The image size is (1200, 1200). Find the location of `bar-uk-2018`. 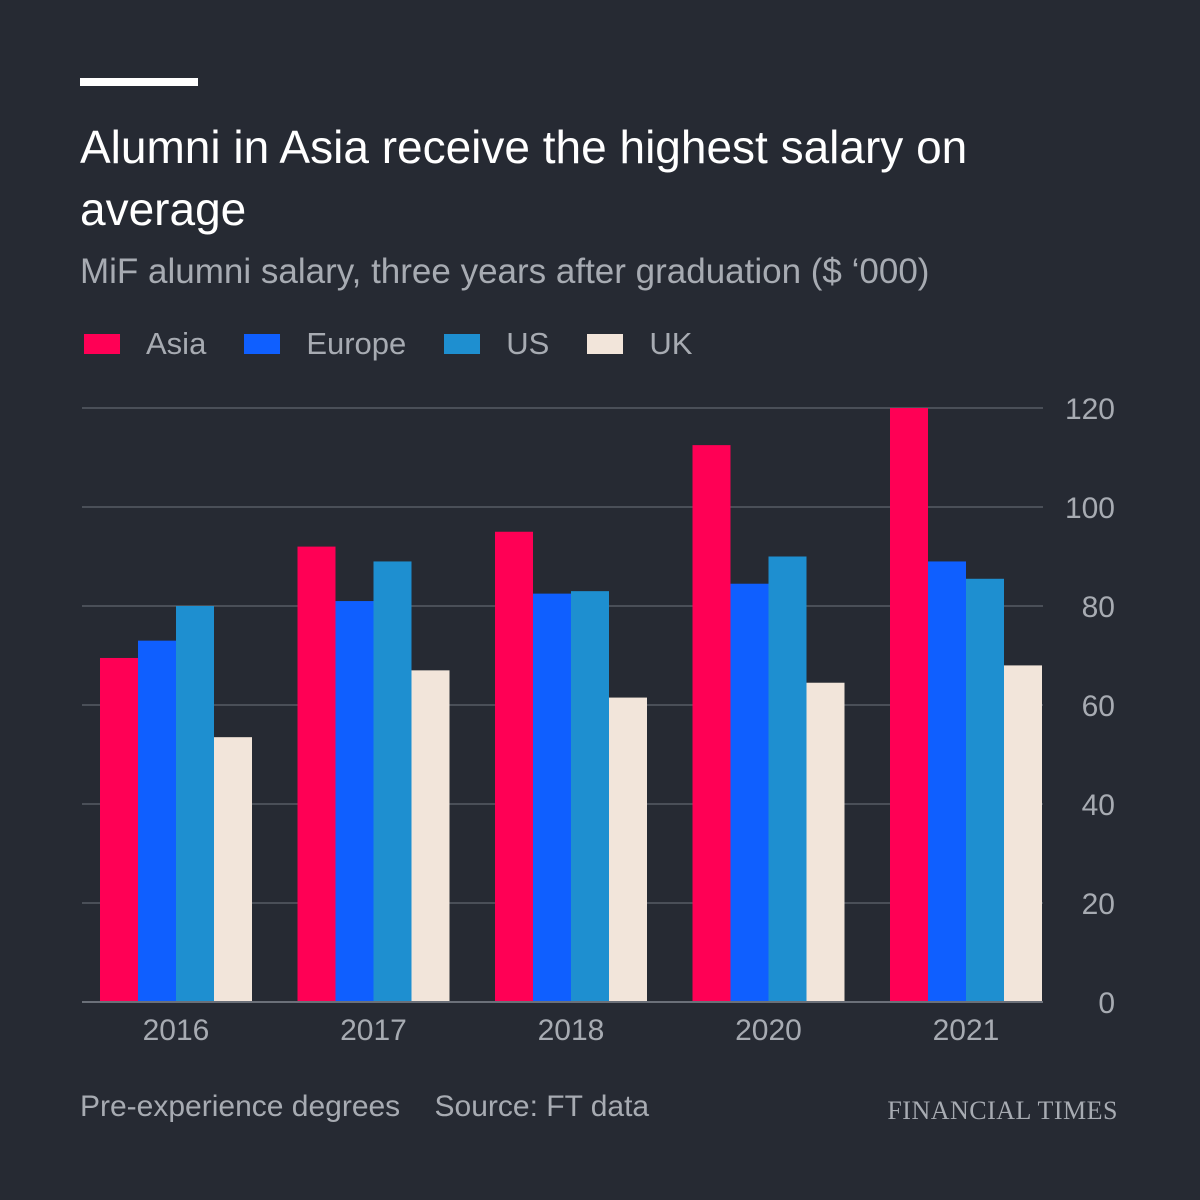

bar-uk-2018 is located at coordinates (628, 849).